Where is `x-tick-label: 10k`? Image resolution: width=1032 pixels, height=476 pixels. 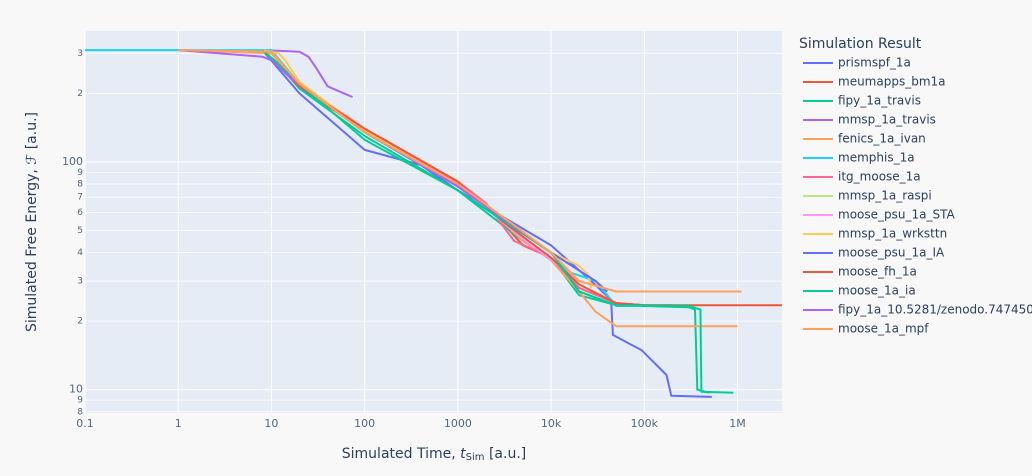 x-tick-label: 10k is located at coordinates (551, 423).